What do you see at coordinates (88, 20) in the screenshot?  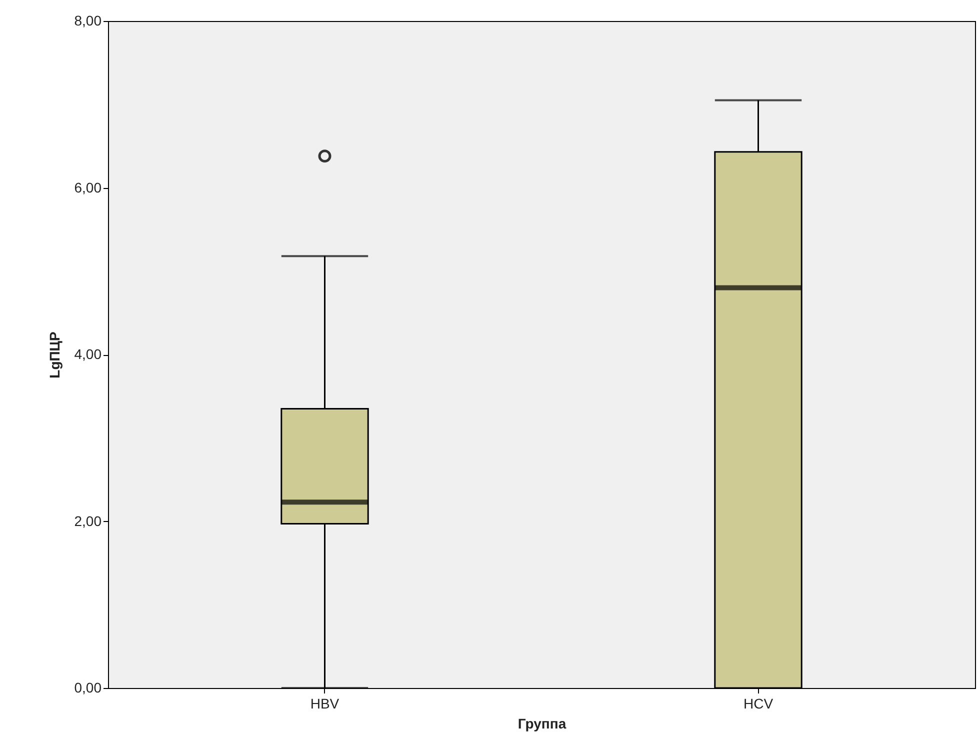 I see `y-tick-label: 8,00` at bounding box center [88, 20].